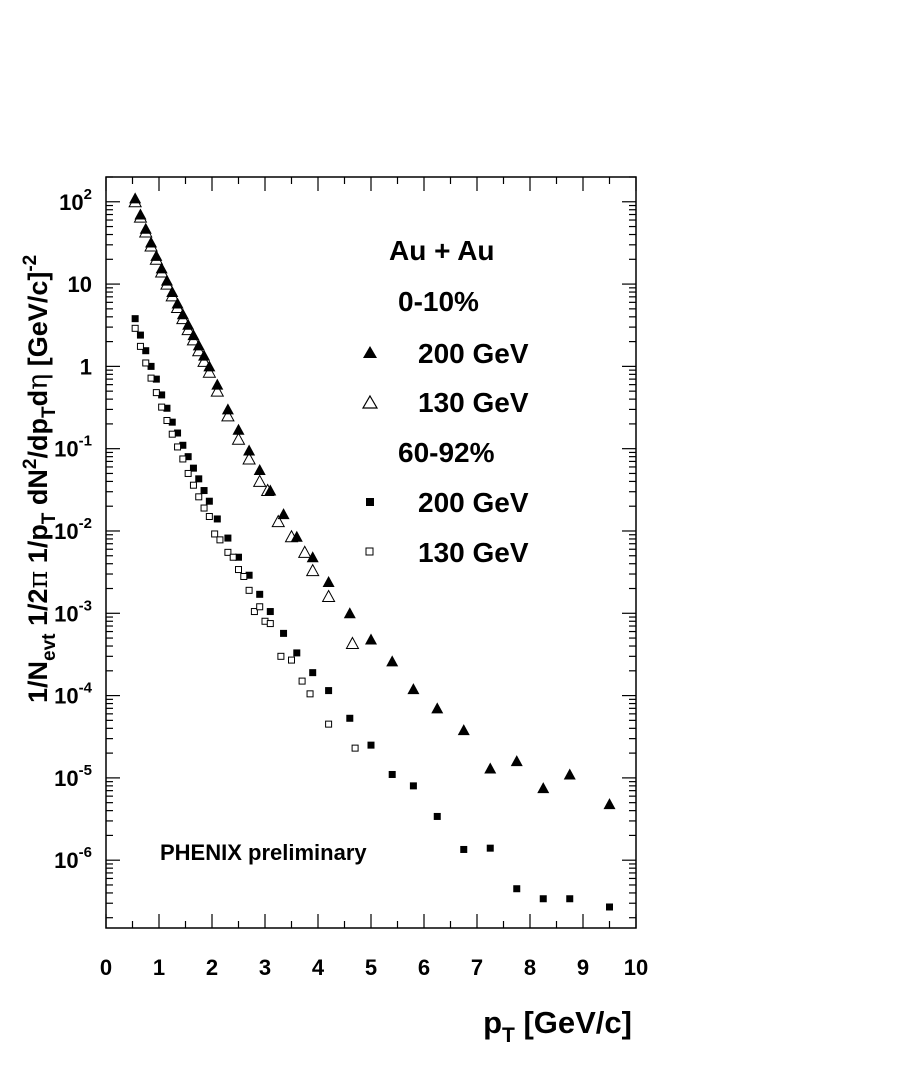 Image resolution: width=913 pixels, height=1080 pixels. I want to click on y-tick-label: 10⁻³, so click(73, 611).